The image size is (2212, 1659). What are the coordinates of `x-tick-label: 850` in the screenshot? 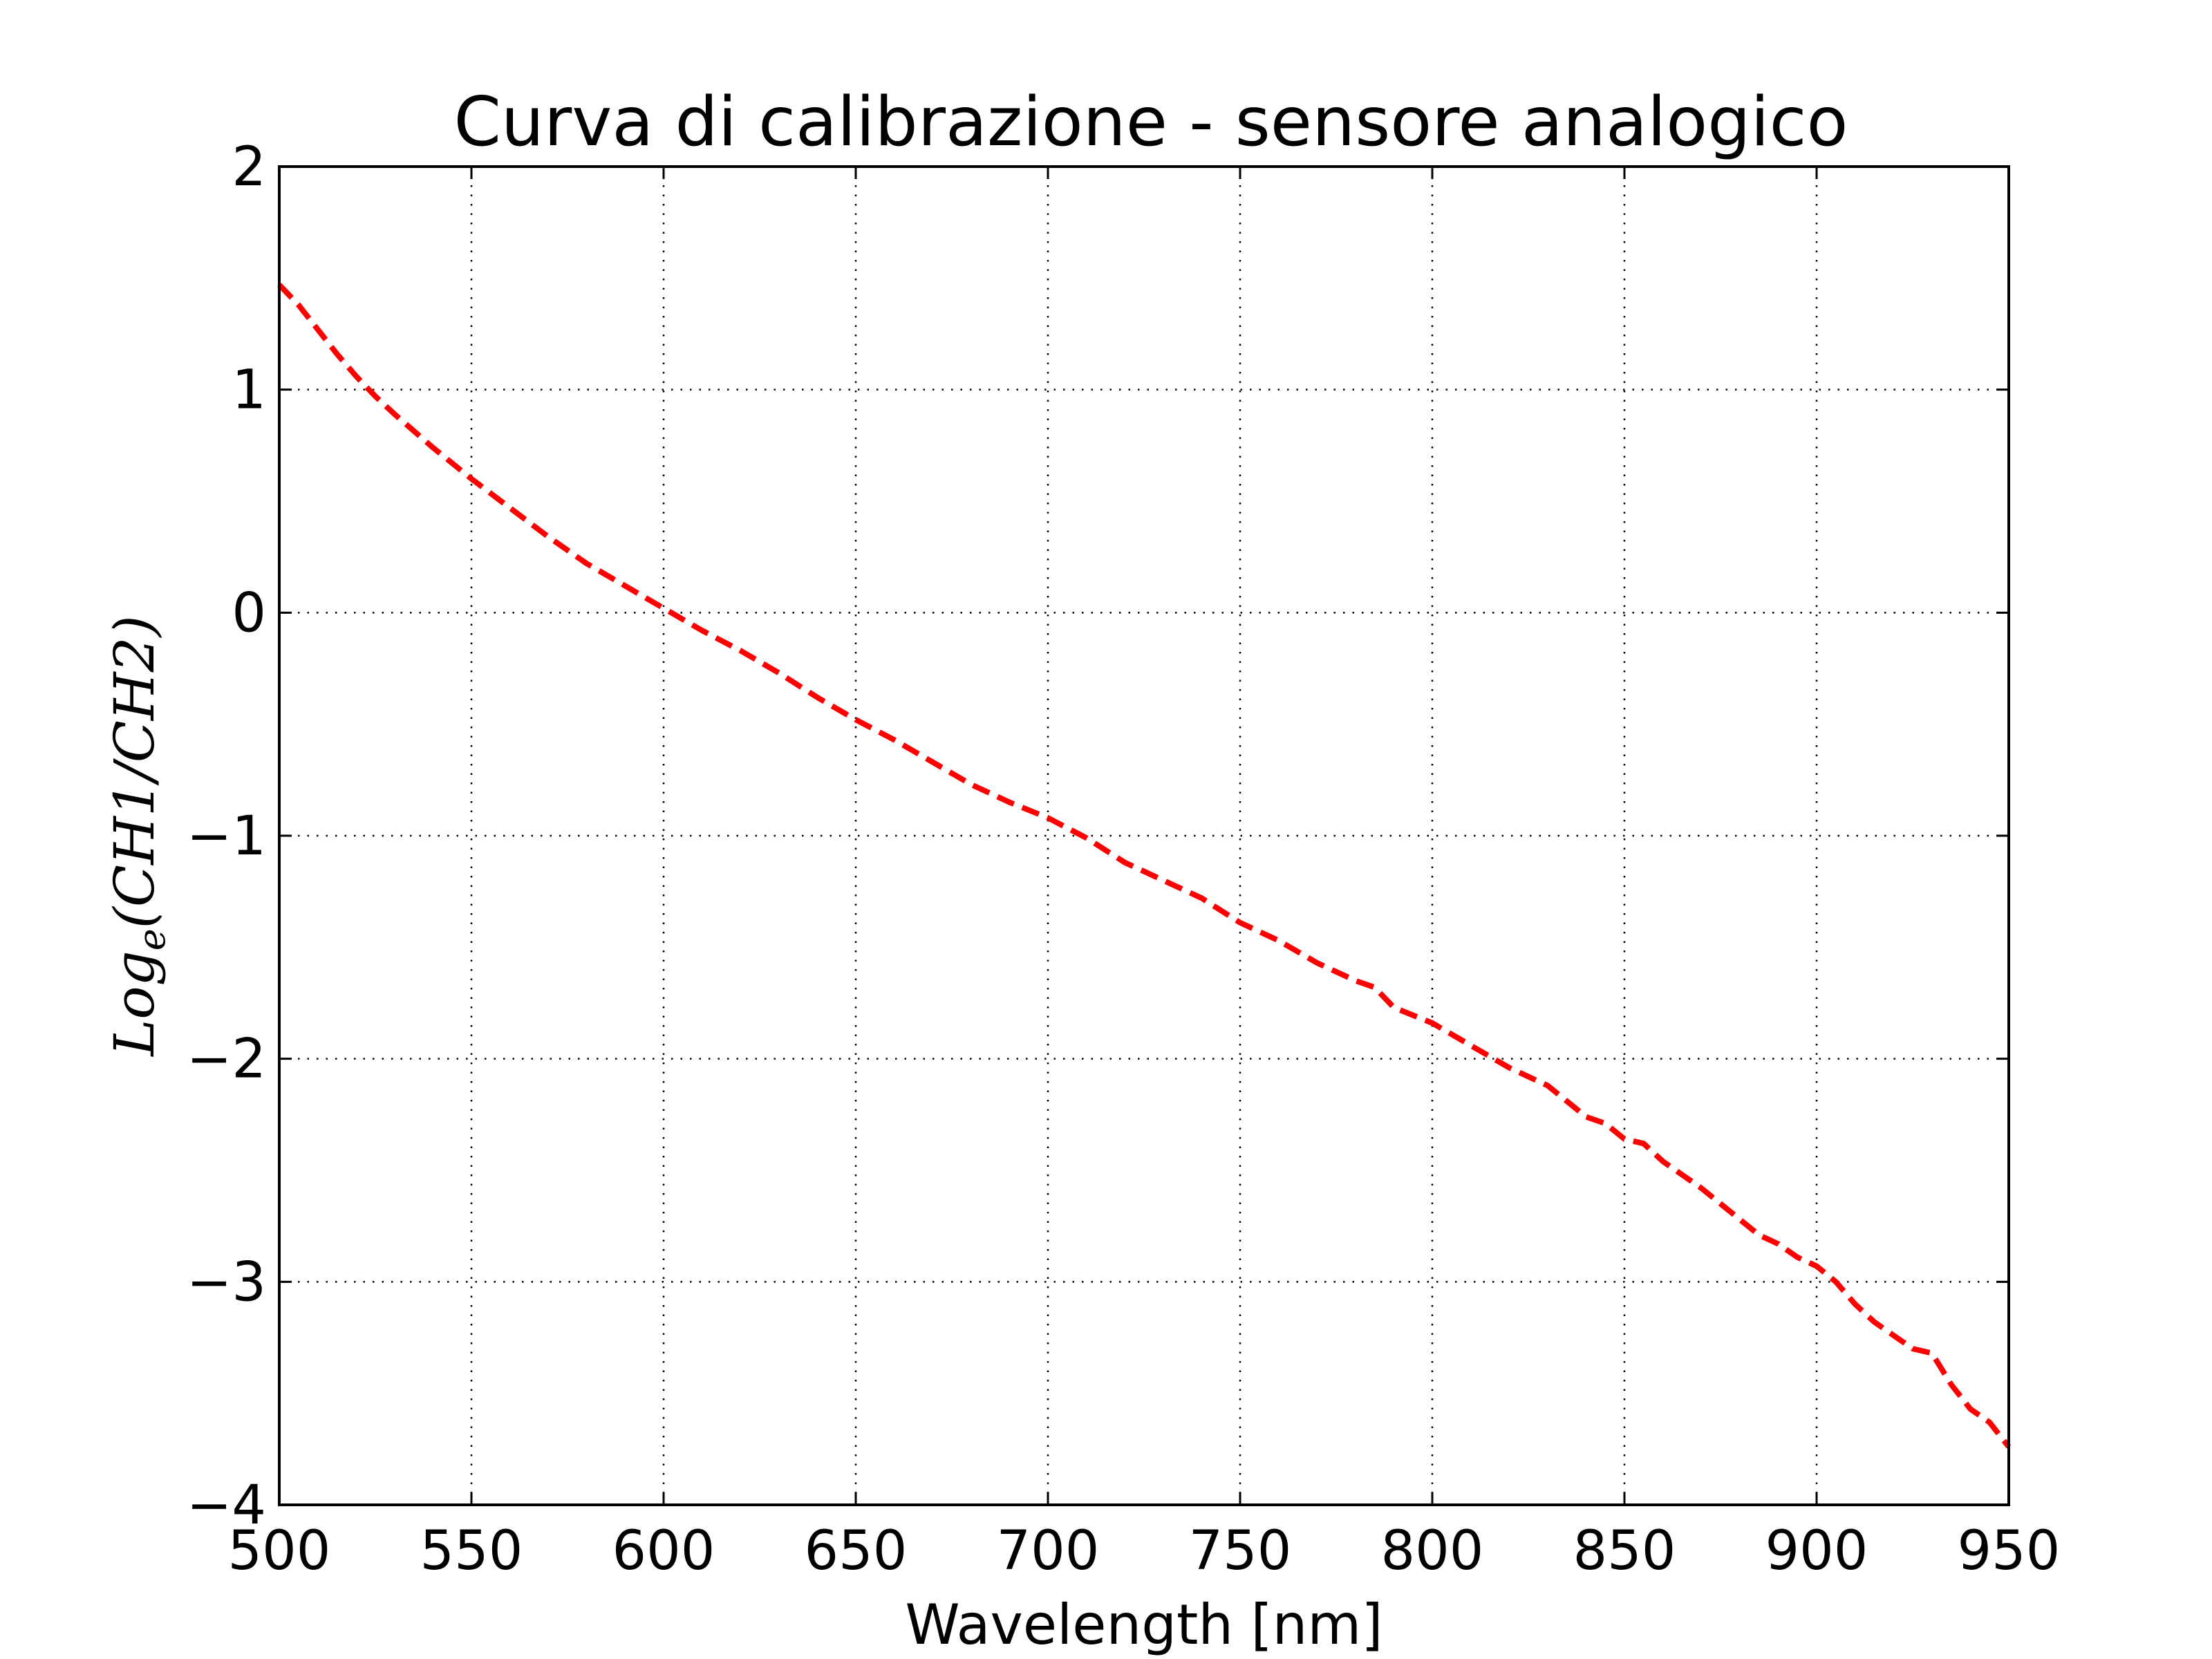 It's located at (1624, 1551).